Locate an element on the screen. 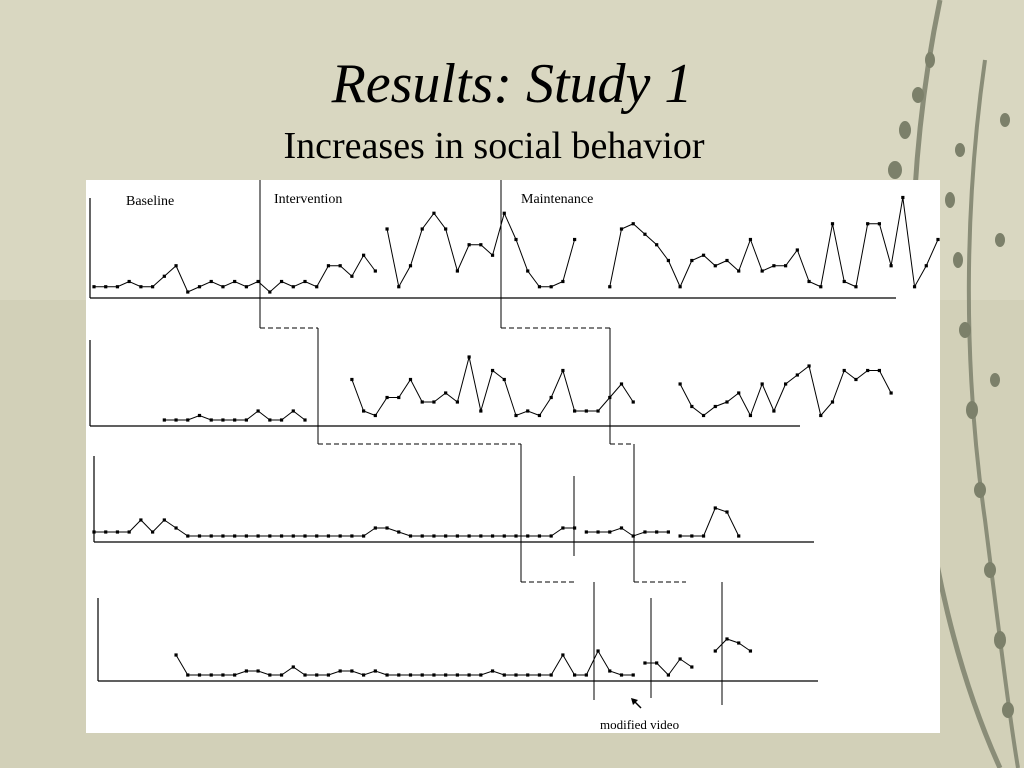 Image resolution: width=1024 pixels, height=768 pixels. panel-4-series-2-line is located at coordinates (668, 667).